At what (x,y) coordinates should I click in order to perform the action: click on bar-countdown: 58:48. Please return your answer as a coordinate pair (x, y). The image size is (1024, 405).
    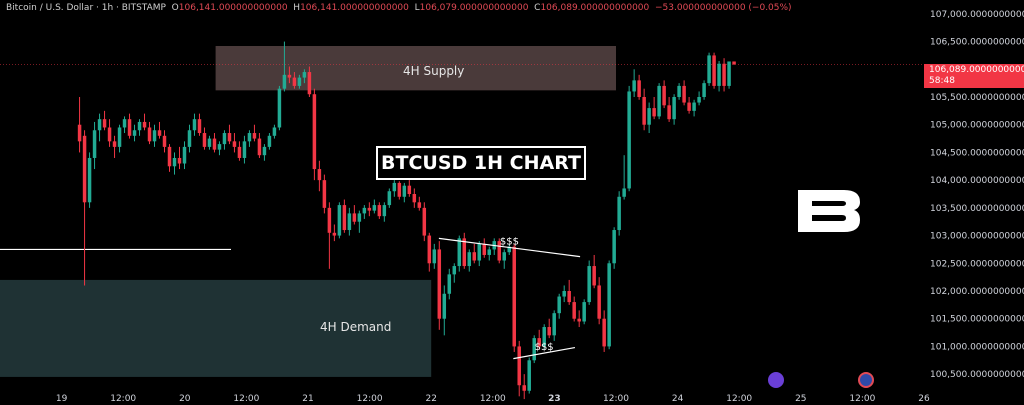
    Looking at the image, I should click on (942, 81).